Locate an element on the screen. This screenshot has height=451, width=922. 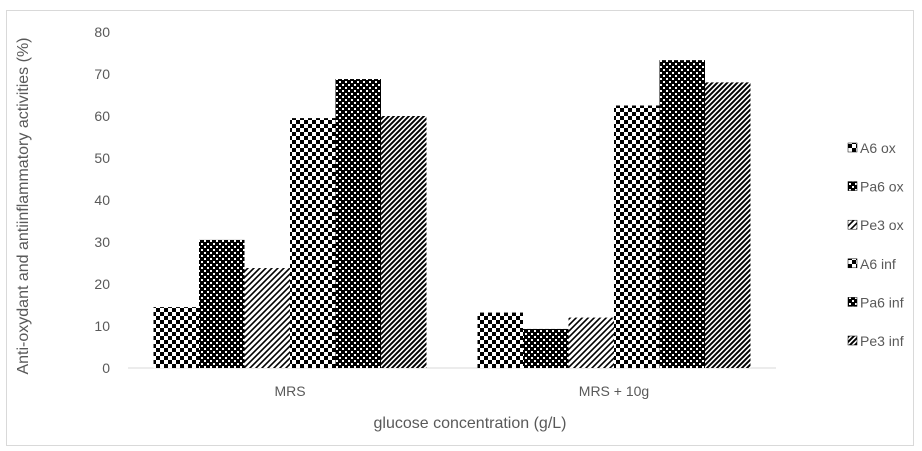
y-tick-label: 60 is located at coordinates (102, 116).